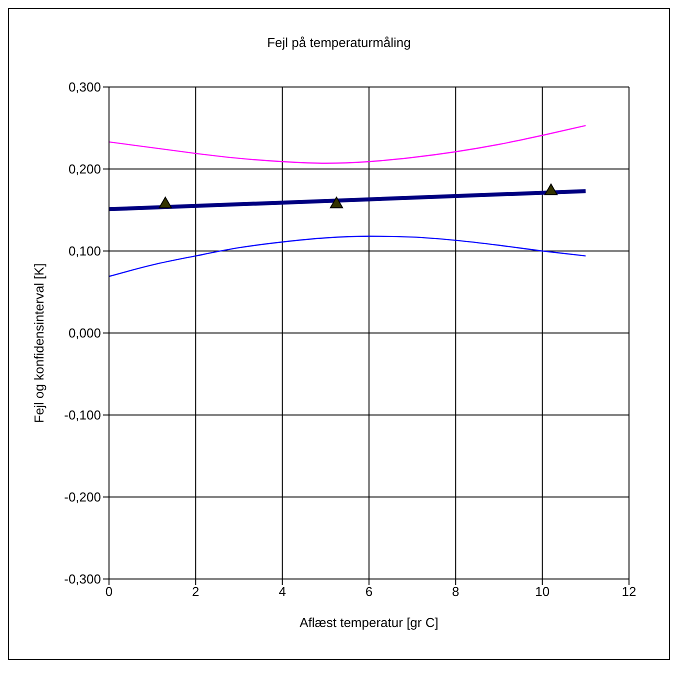 This screenshot has height=673, width=678. What do you see at coordinates (84, 251) in the screenshot?
I see `y-tick-label: 0,100` at bounding box center [84, 251].